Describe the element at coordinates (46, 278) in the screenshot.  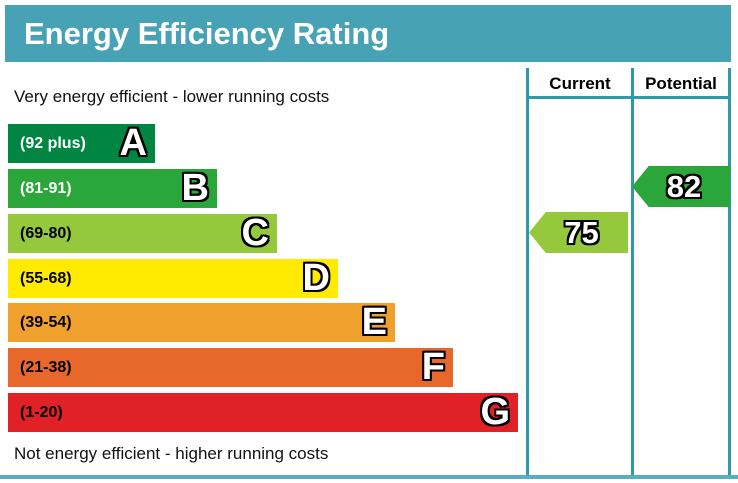
I see `band-range-label: (55-68)` at that location.